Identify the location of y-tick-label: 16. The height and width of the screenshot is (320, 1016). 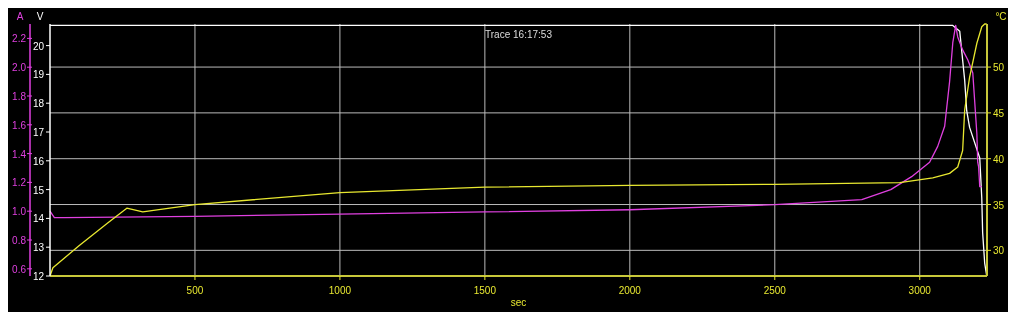
(38, 161).